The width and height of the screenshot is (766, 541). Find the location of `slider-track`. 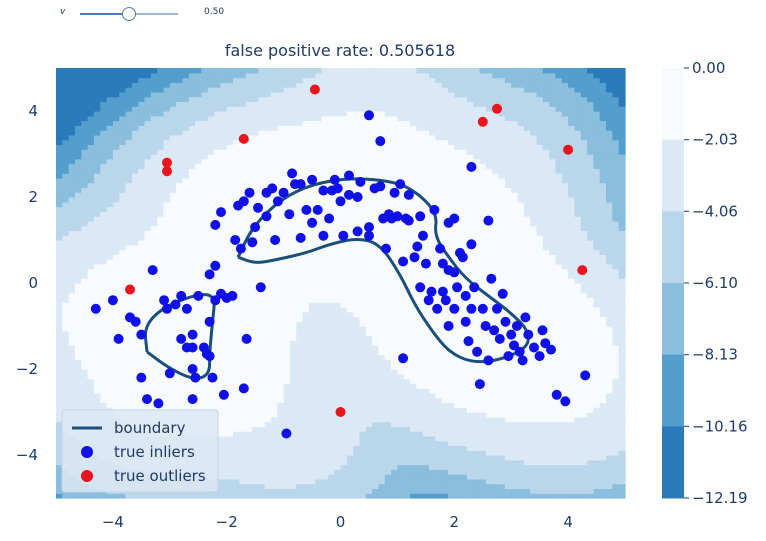

slider-track is located at coordinates (129, 14).